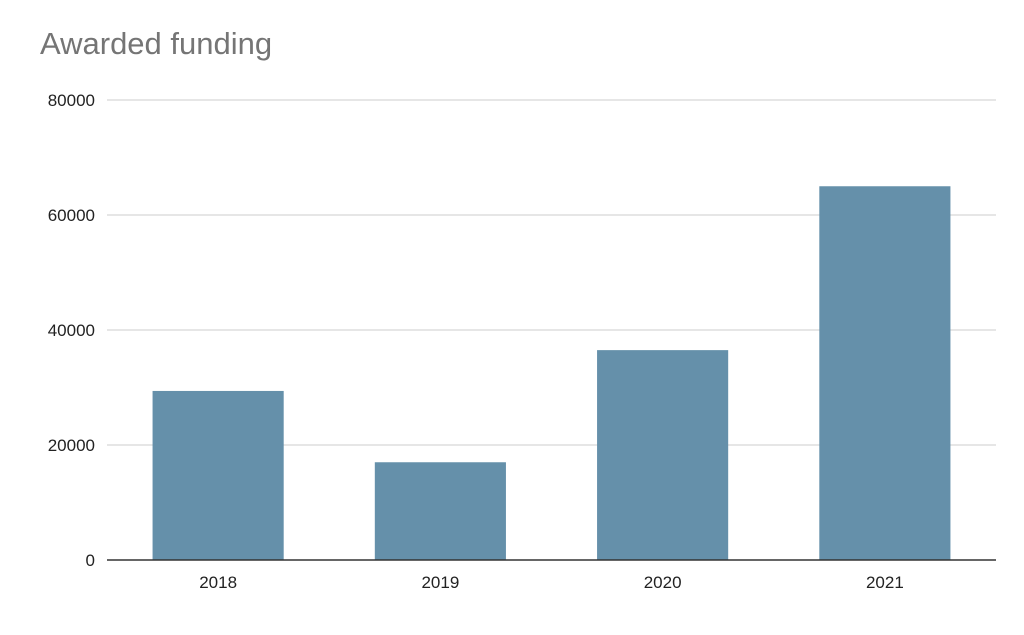 This screenshot has height=635, width=1024. Describe the element at coordinates (440, 582) in the screenshot. I see `x-tick-label: 2019` at that location.